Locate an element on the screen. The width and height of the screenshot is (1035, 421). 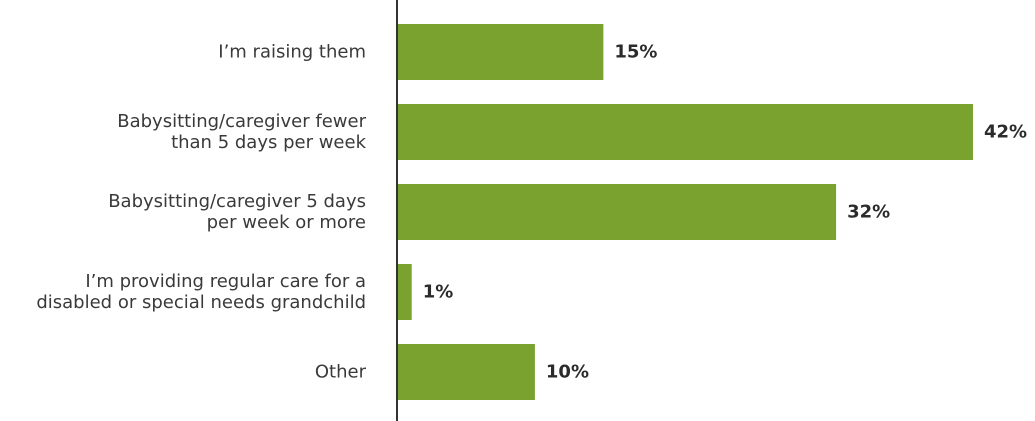
value-label: 42% is located at coordinates (1005, 132).